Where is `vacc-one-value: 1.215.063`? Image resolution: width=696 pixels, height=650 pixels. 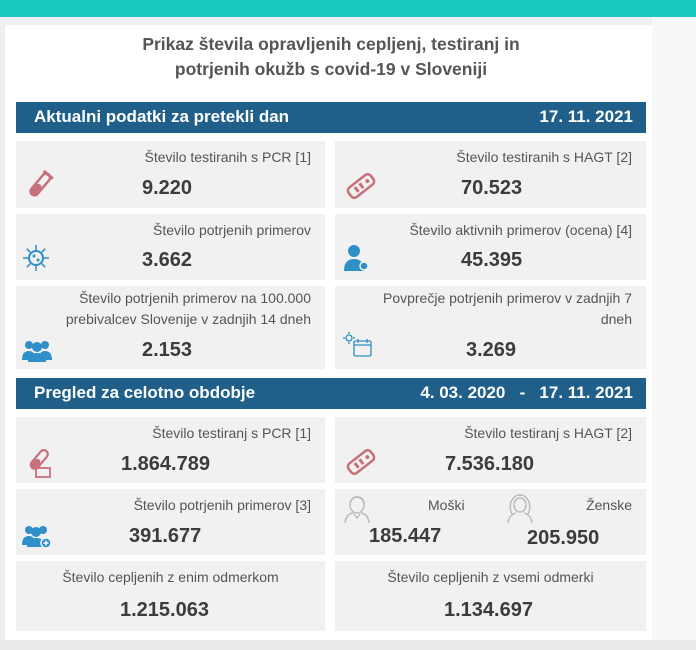 vacc-one-value: 1.215.063 is located at coordinates (164, 610).